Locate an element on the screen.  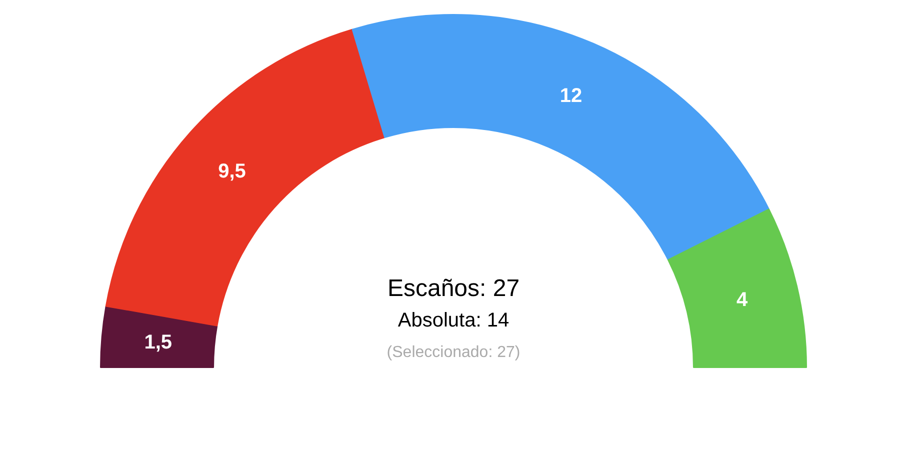
text: Escaños: 27 is located at coordinates (453, 288).